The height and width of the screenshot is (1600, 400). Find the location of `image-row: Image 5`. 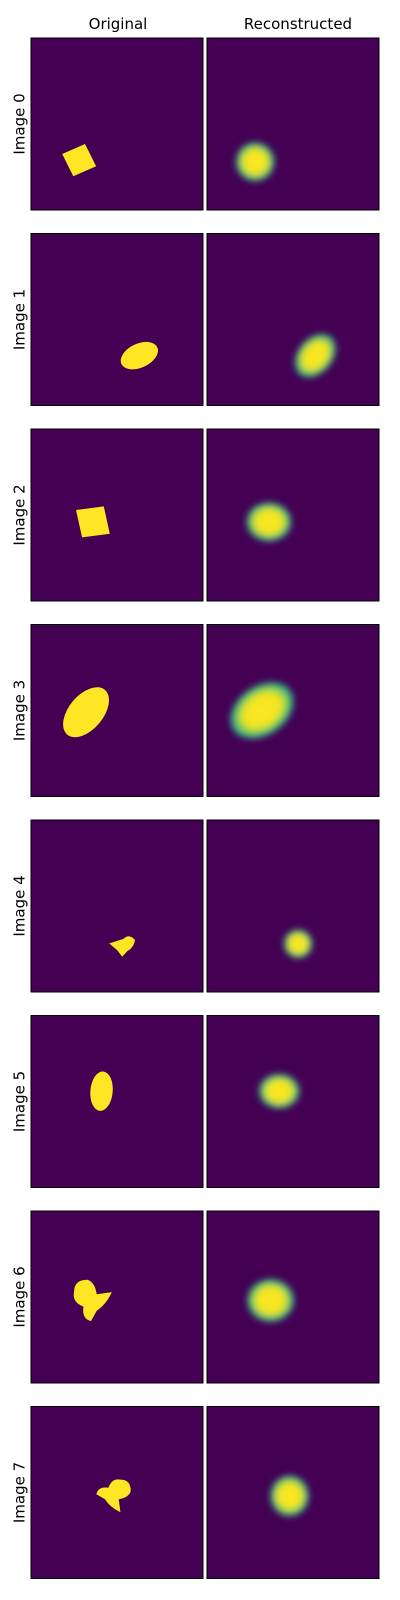

image-row: Image 5 is located at coordinates (195, 1101).